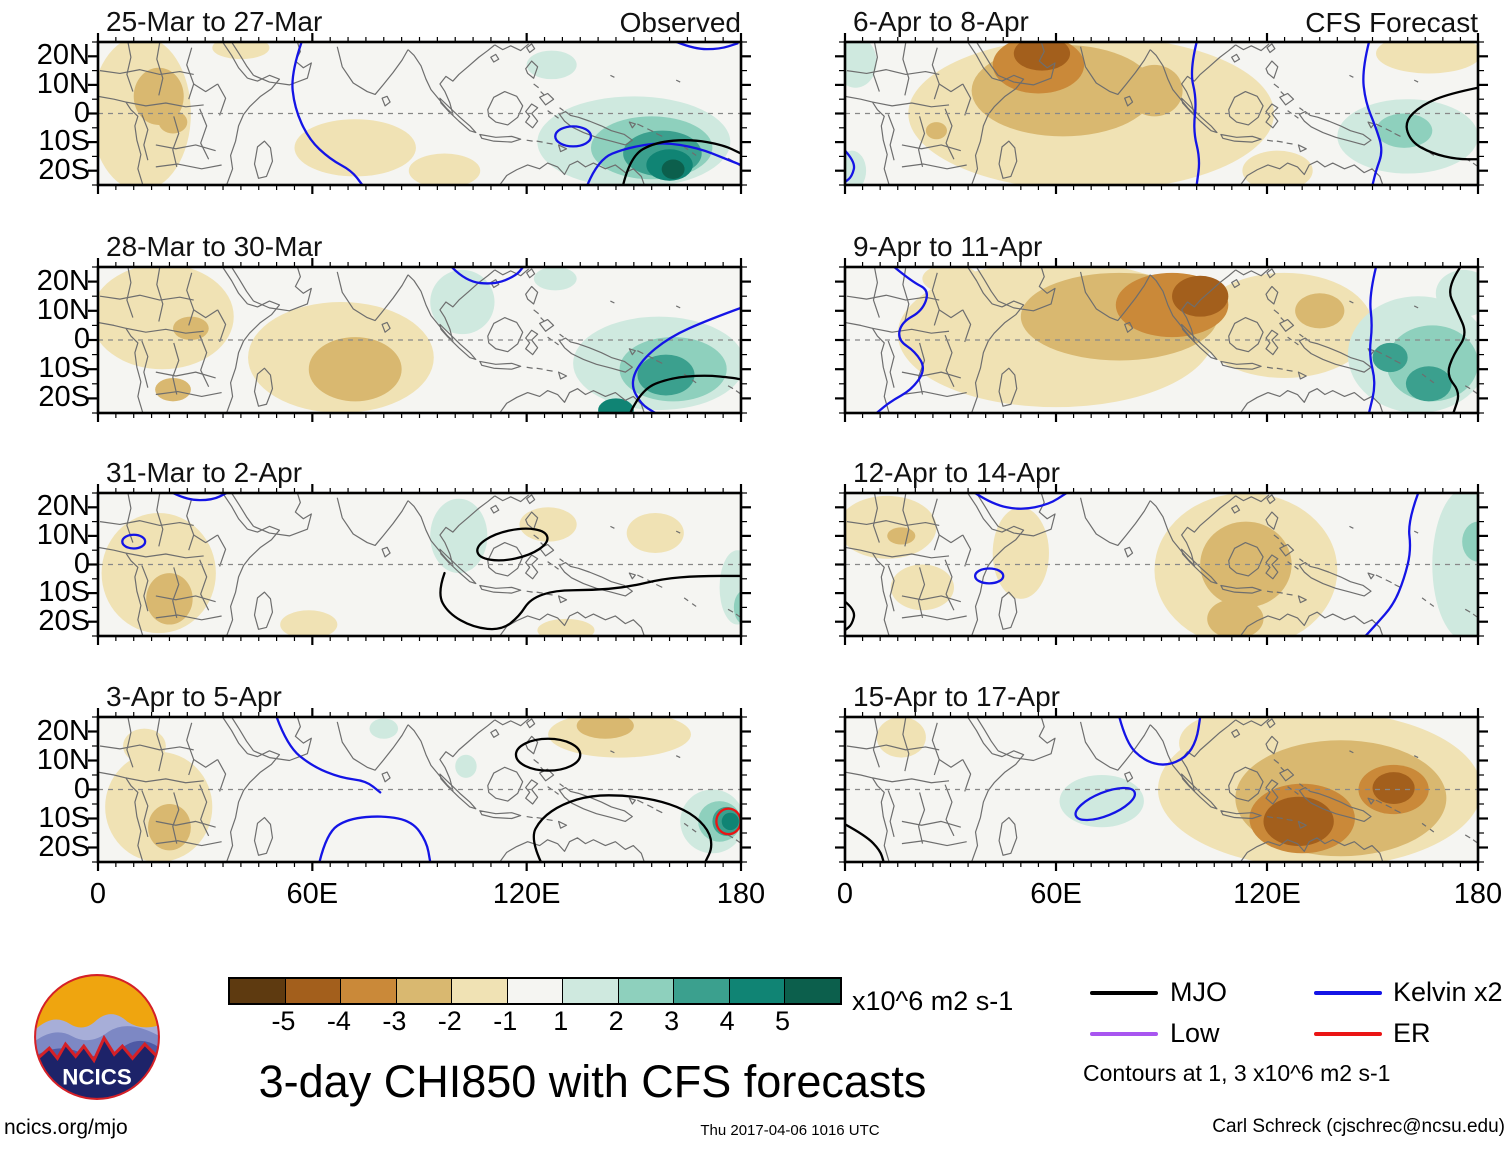  What do you see at coordinates (66, 1127) in the screenshot?
I see `website-link: ncics.org/mjo` at bounding box center [66, 1127].